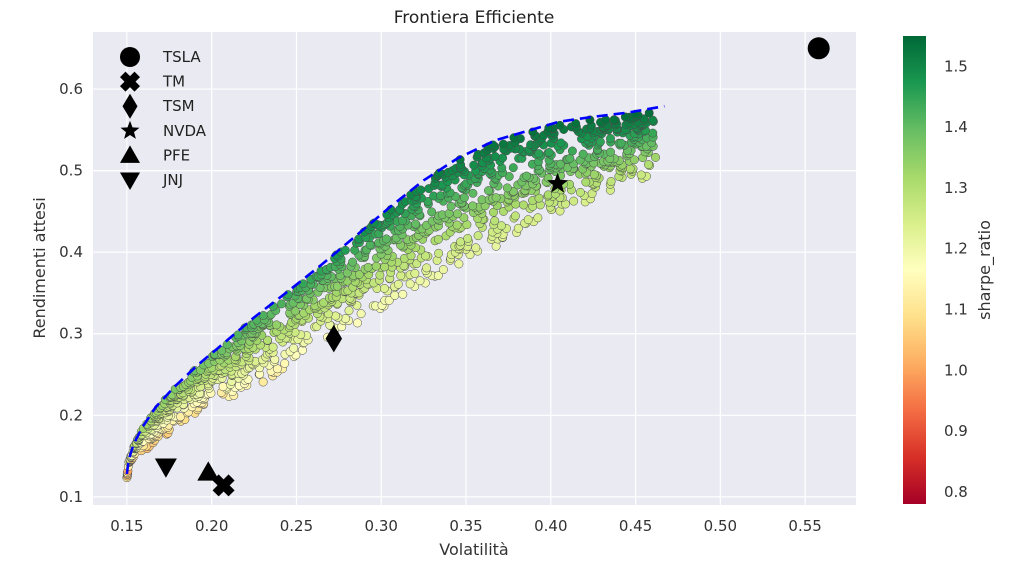 Image resolution: width=1012 pixels, height=569 pixels. What do you see at coordinates (163, 118) in the screenshot?
I see `legend: TSLA TM TSM NVDA PFE JNJ` at bounding box center [163, 118].